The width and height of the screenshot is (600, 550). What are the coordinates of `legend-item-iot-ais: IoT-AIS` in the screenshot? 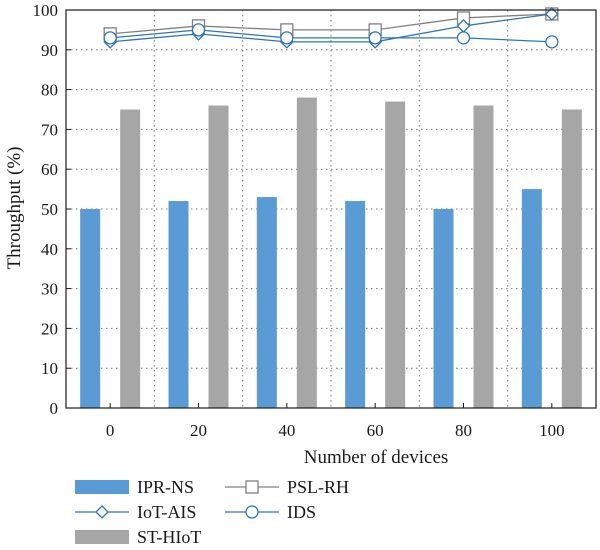 It's located at (135, 512).